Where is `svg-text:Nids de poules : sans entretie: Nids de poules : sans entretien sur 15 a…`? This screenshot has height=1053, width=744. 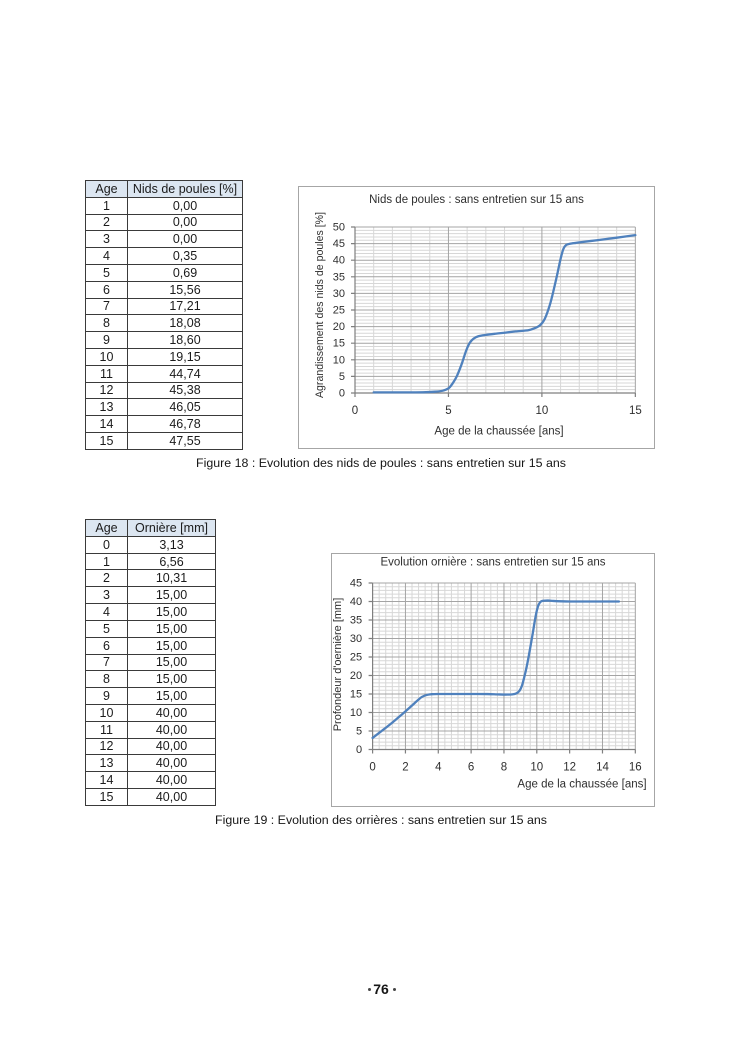
svg-text:Nids de poules : sans entretie: Nids de poules : sans entretien sur 15 a… is located at coordinates (476, 200).